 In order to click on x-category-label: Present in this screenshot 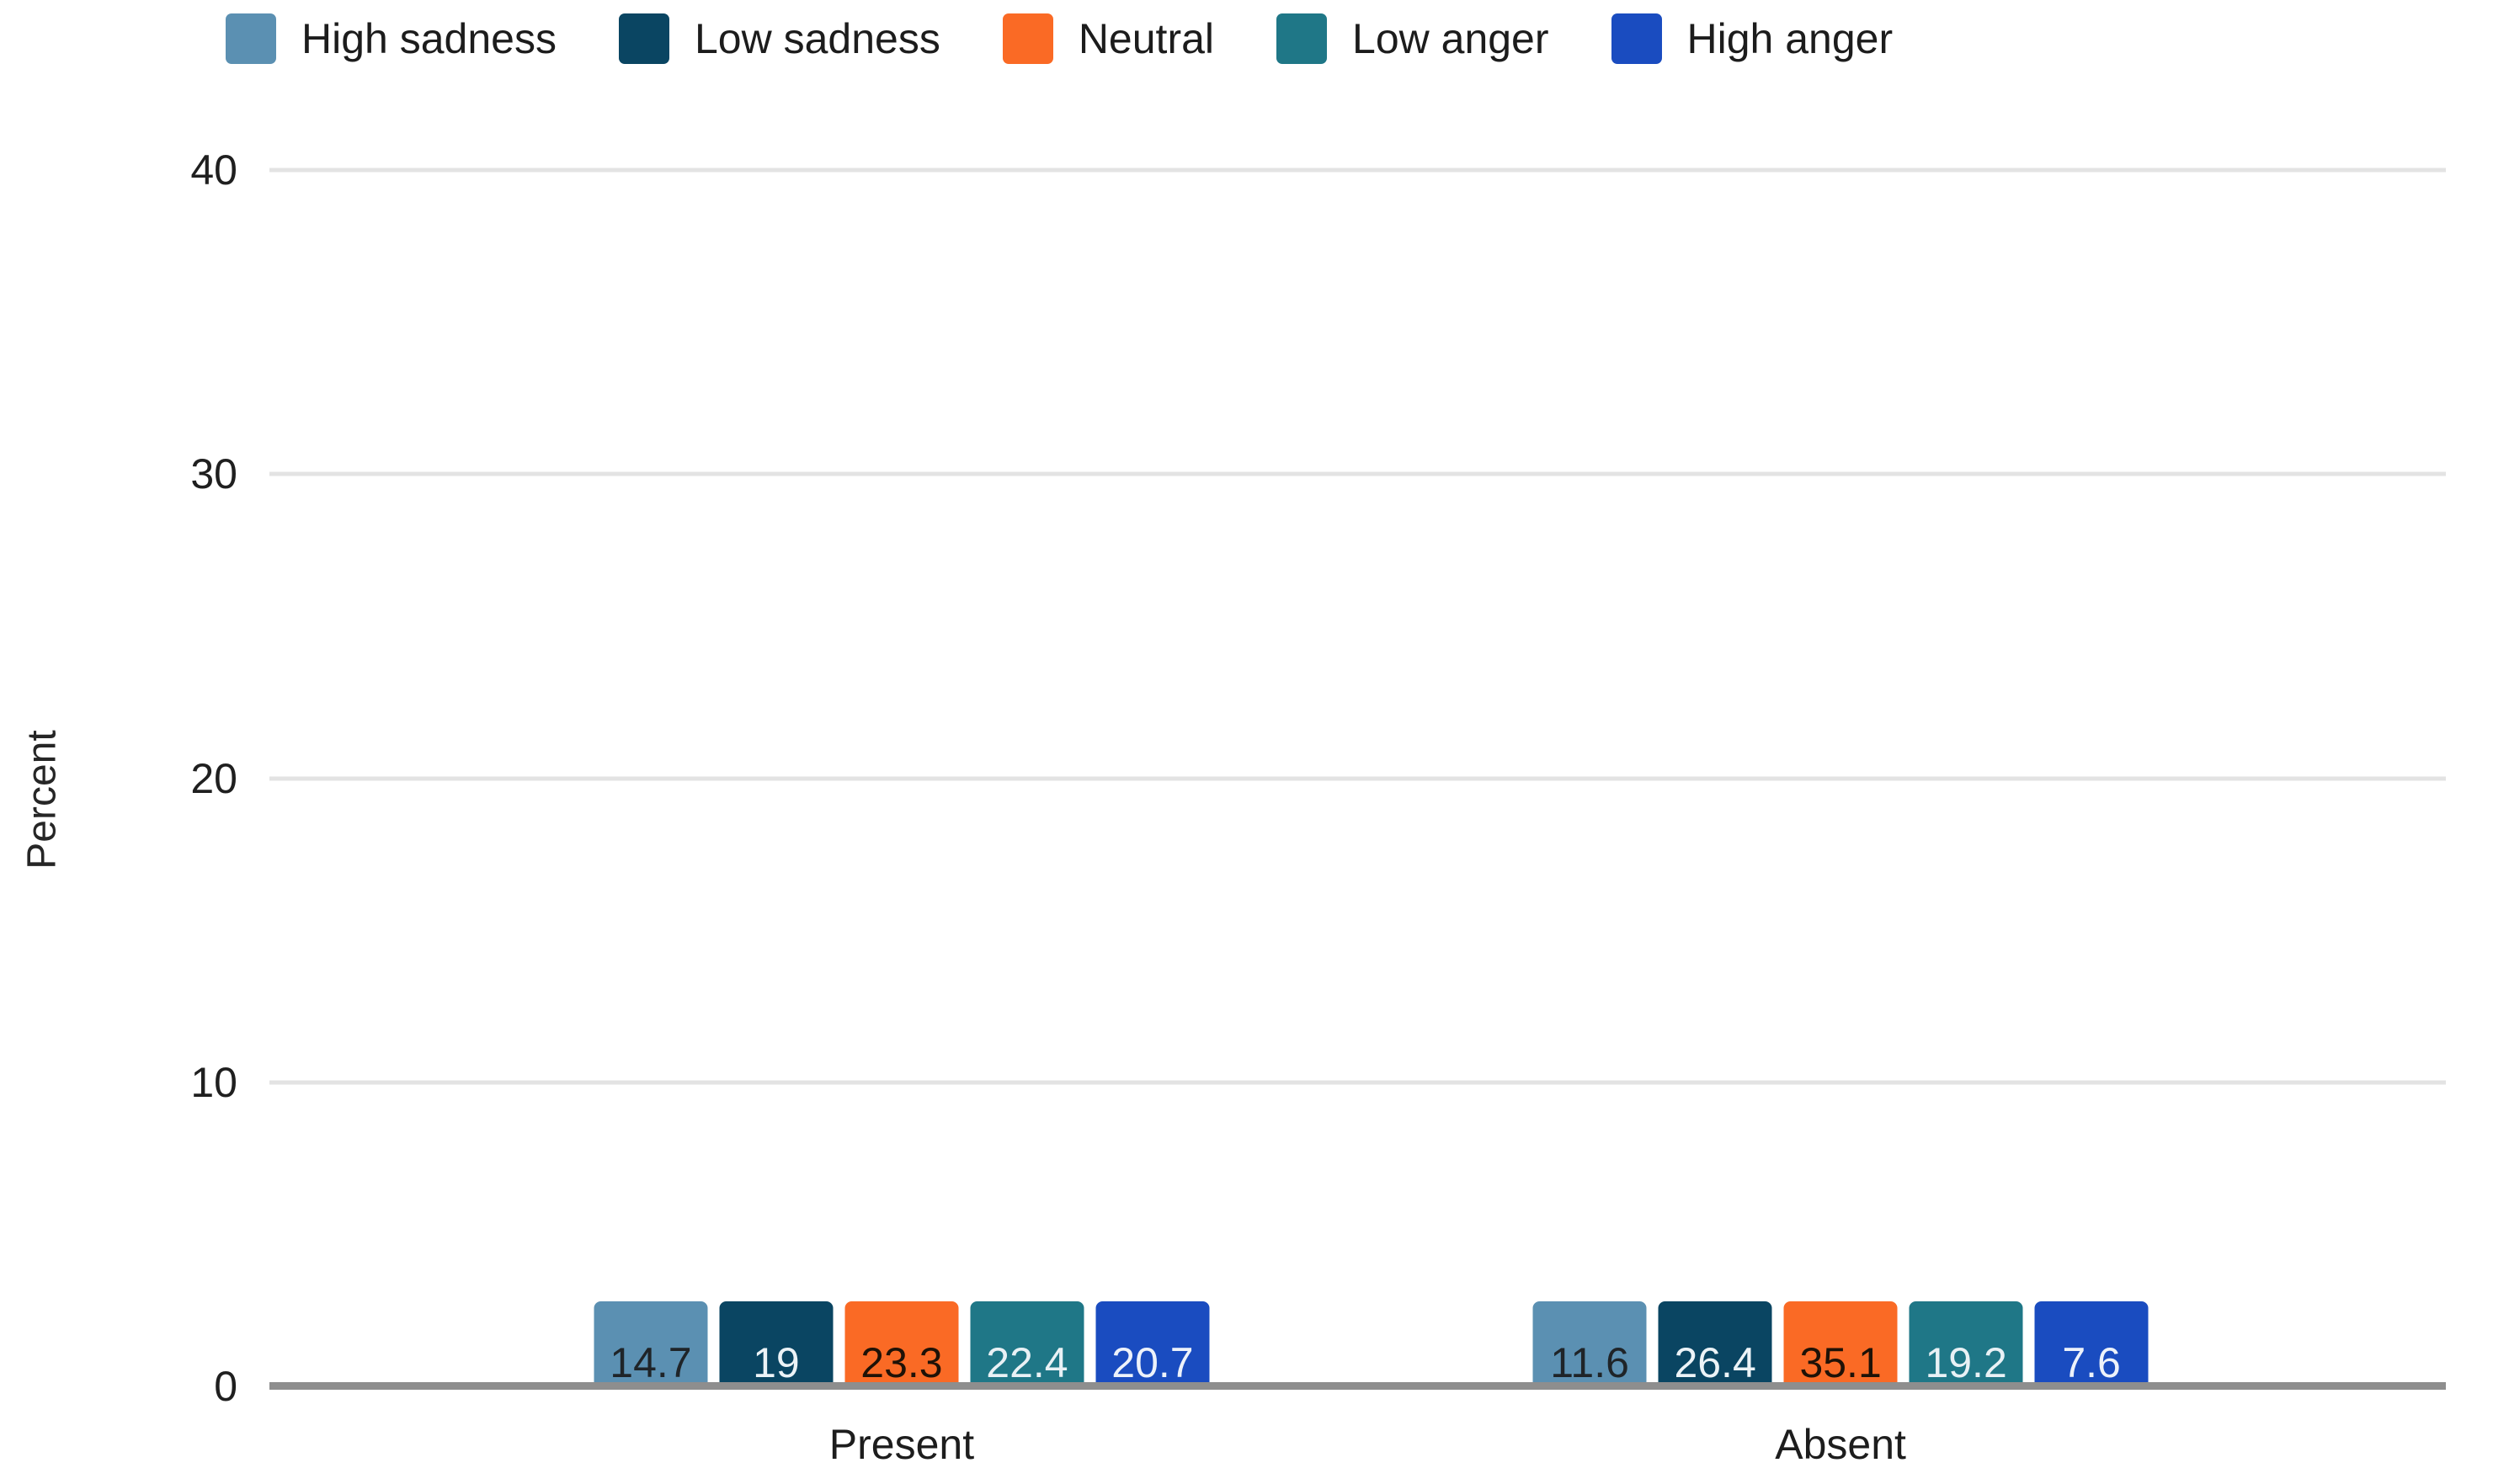, I will do `click(901, 1444)`.